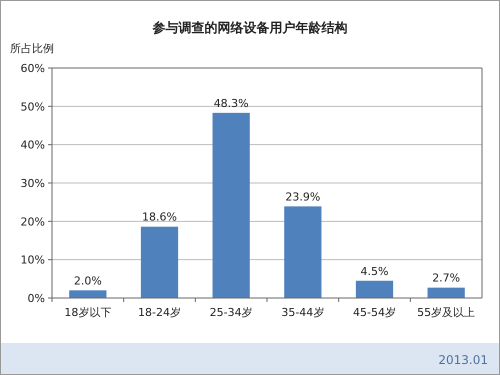  Describe the element at coordinates (250, 28) in the screenshot. I see `chart-title: 参与调查的网络设备用户年龄结构` at that location.